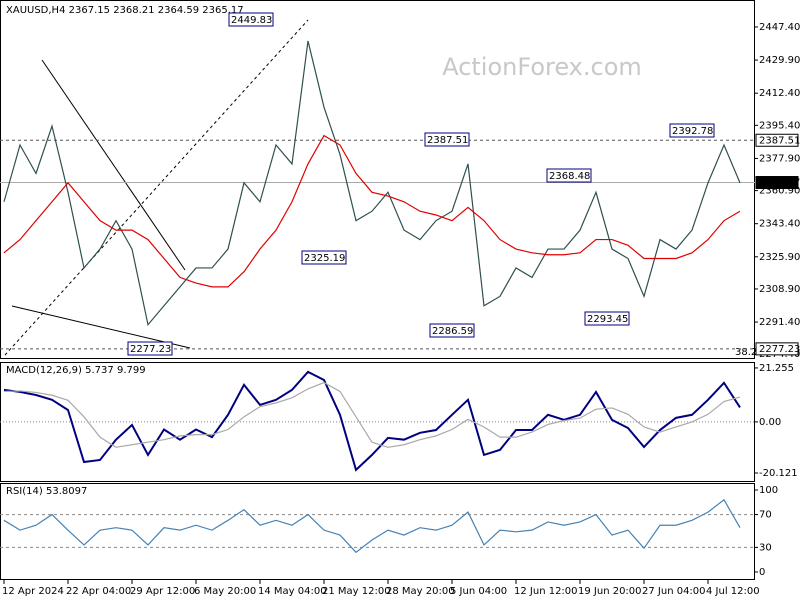  I want to click on y-tick-label: 21.255, so click(776, 368).